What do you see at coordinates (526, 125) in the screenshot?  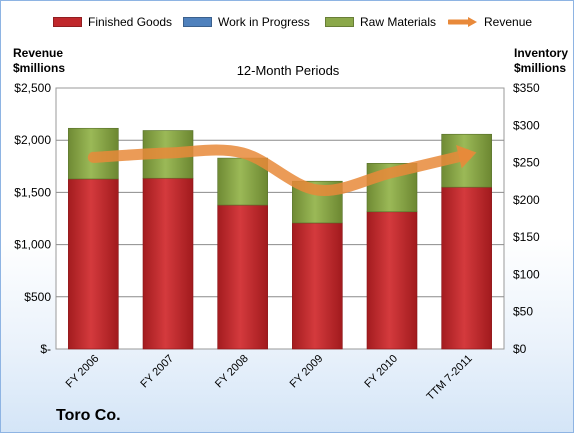 I see `right-tick-label: $300` at bounding box center [526, 125].